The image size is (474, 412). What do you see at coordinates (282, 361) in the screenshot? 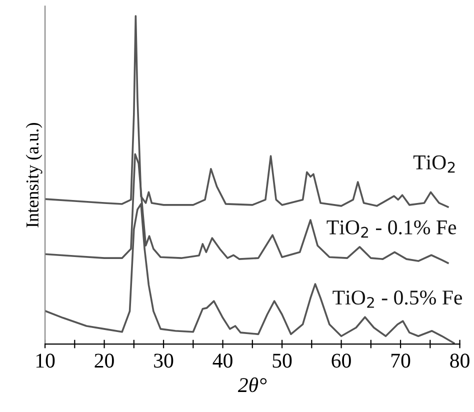
I see `x-tick-label: 50` at bounding box center [282, 361].